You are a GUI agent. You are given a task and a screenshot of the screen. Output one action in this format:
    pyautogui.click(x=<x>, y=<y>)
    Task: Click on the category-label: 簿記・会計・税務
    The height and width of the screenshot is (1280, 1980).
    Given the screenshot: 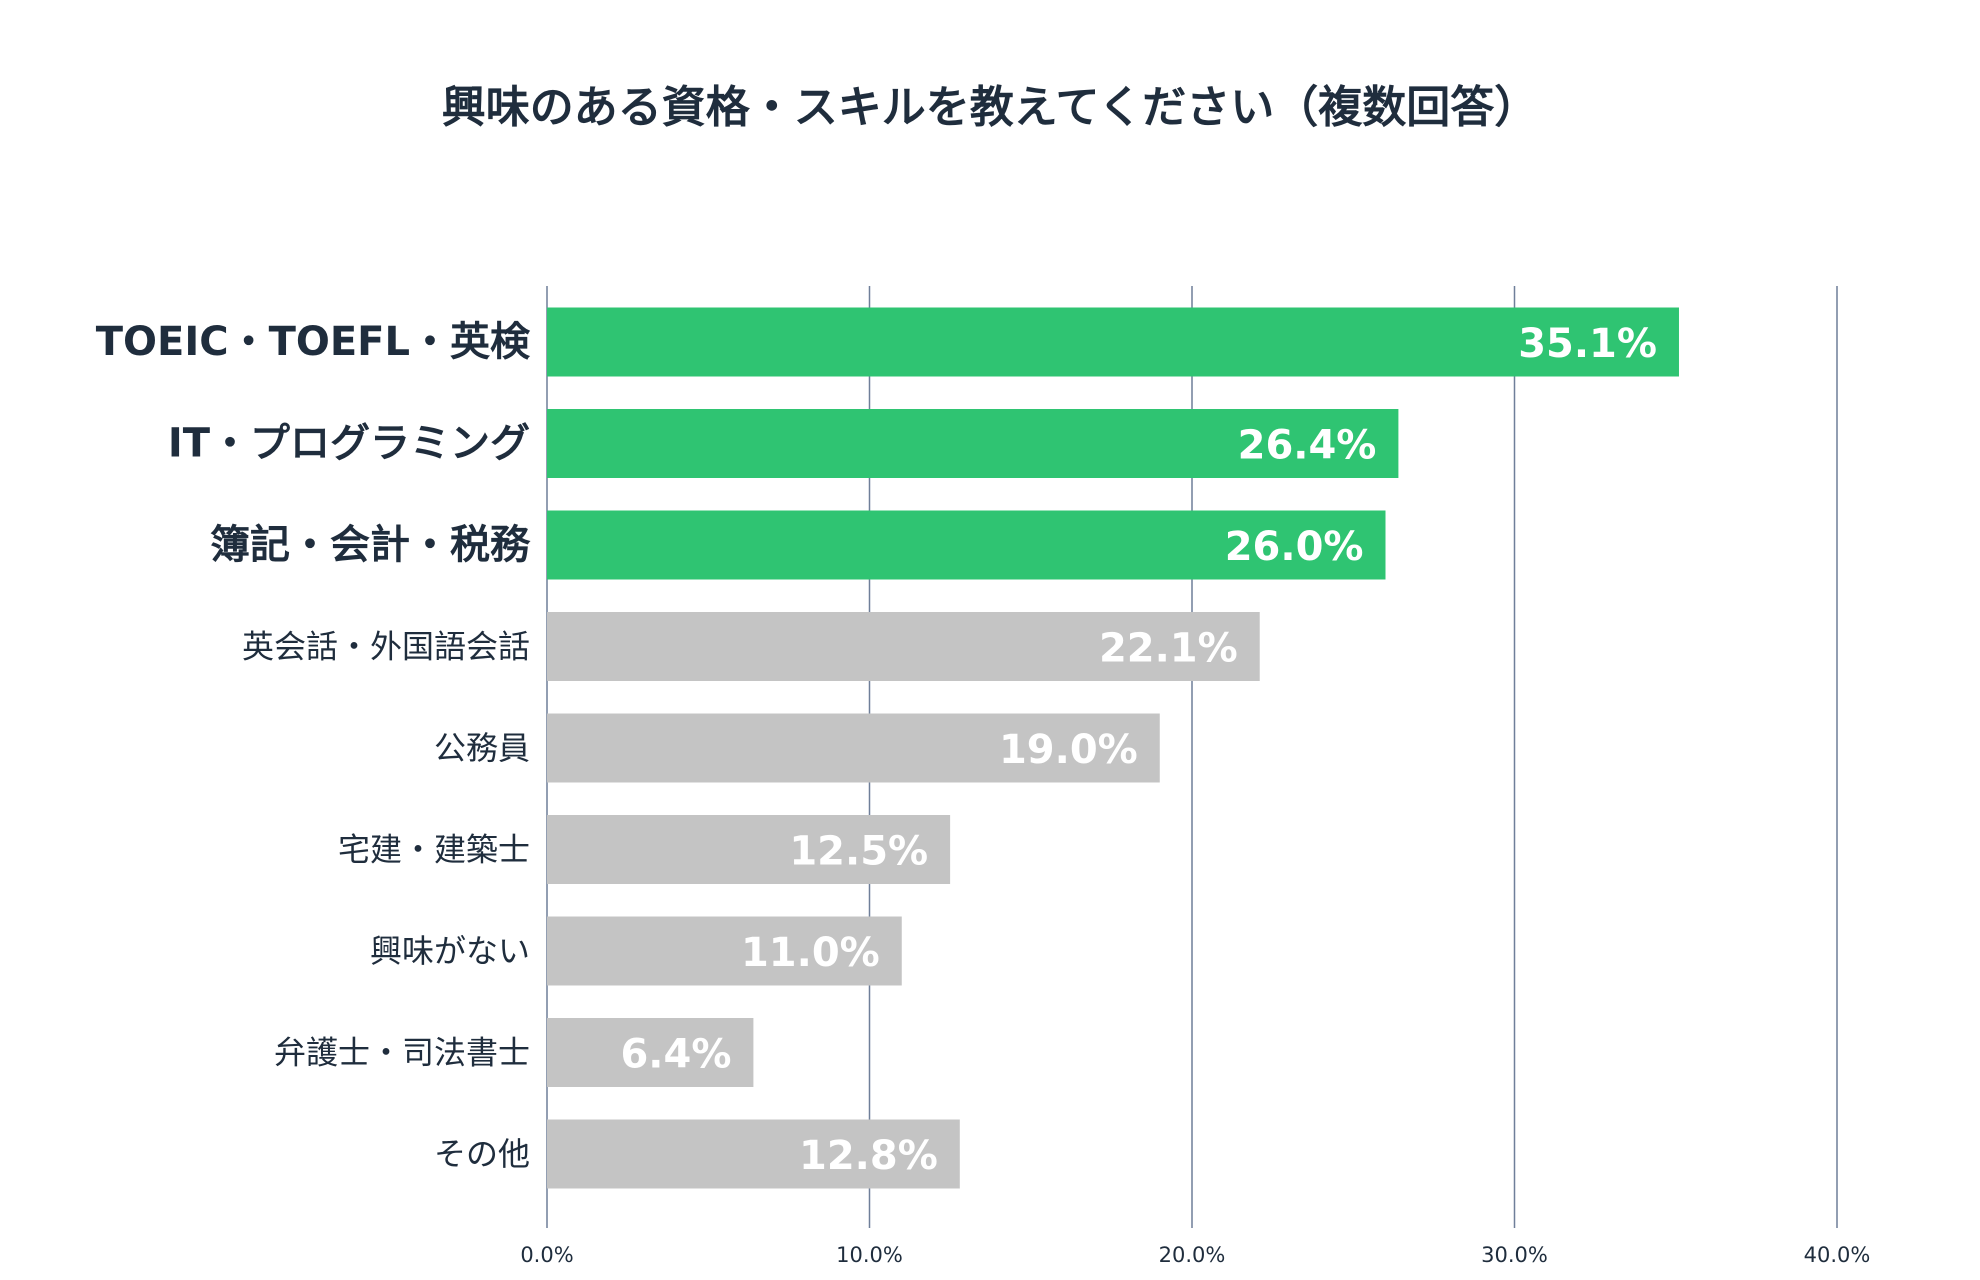 What is the action you would take?
    pyautogui.click(x=370, y=545)
    